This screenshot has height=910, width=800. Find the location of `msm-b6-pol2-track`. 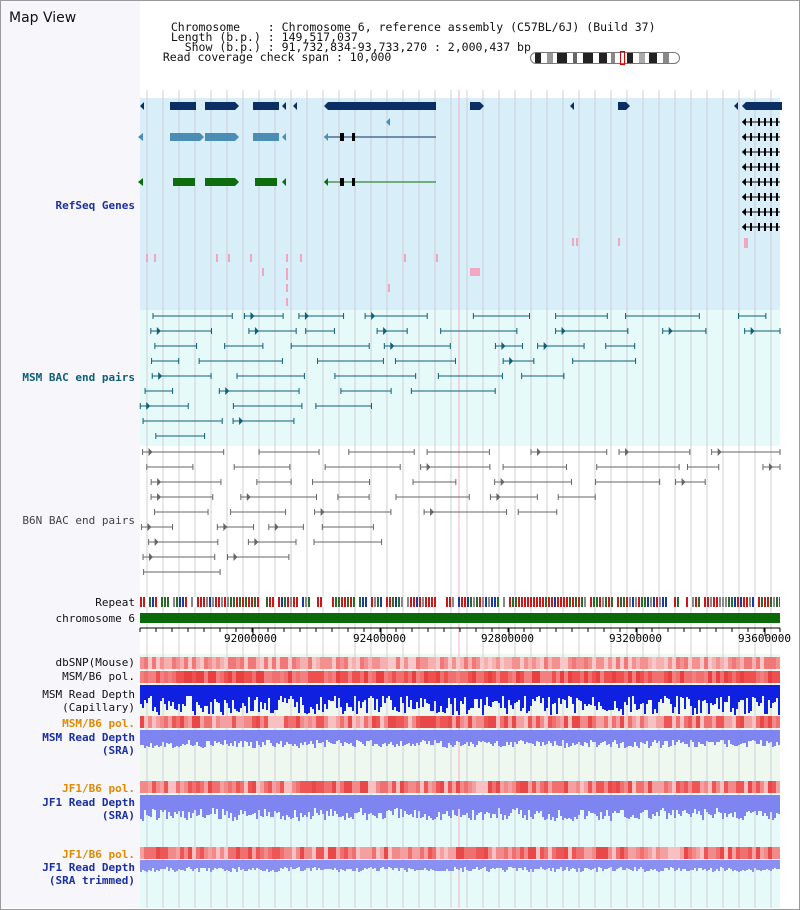

msm-b6-pol2-track is located at coordinates (460, 722).